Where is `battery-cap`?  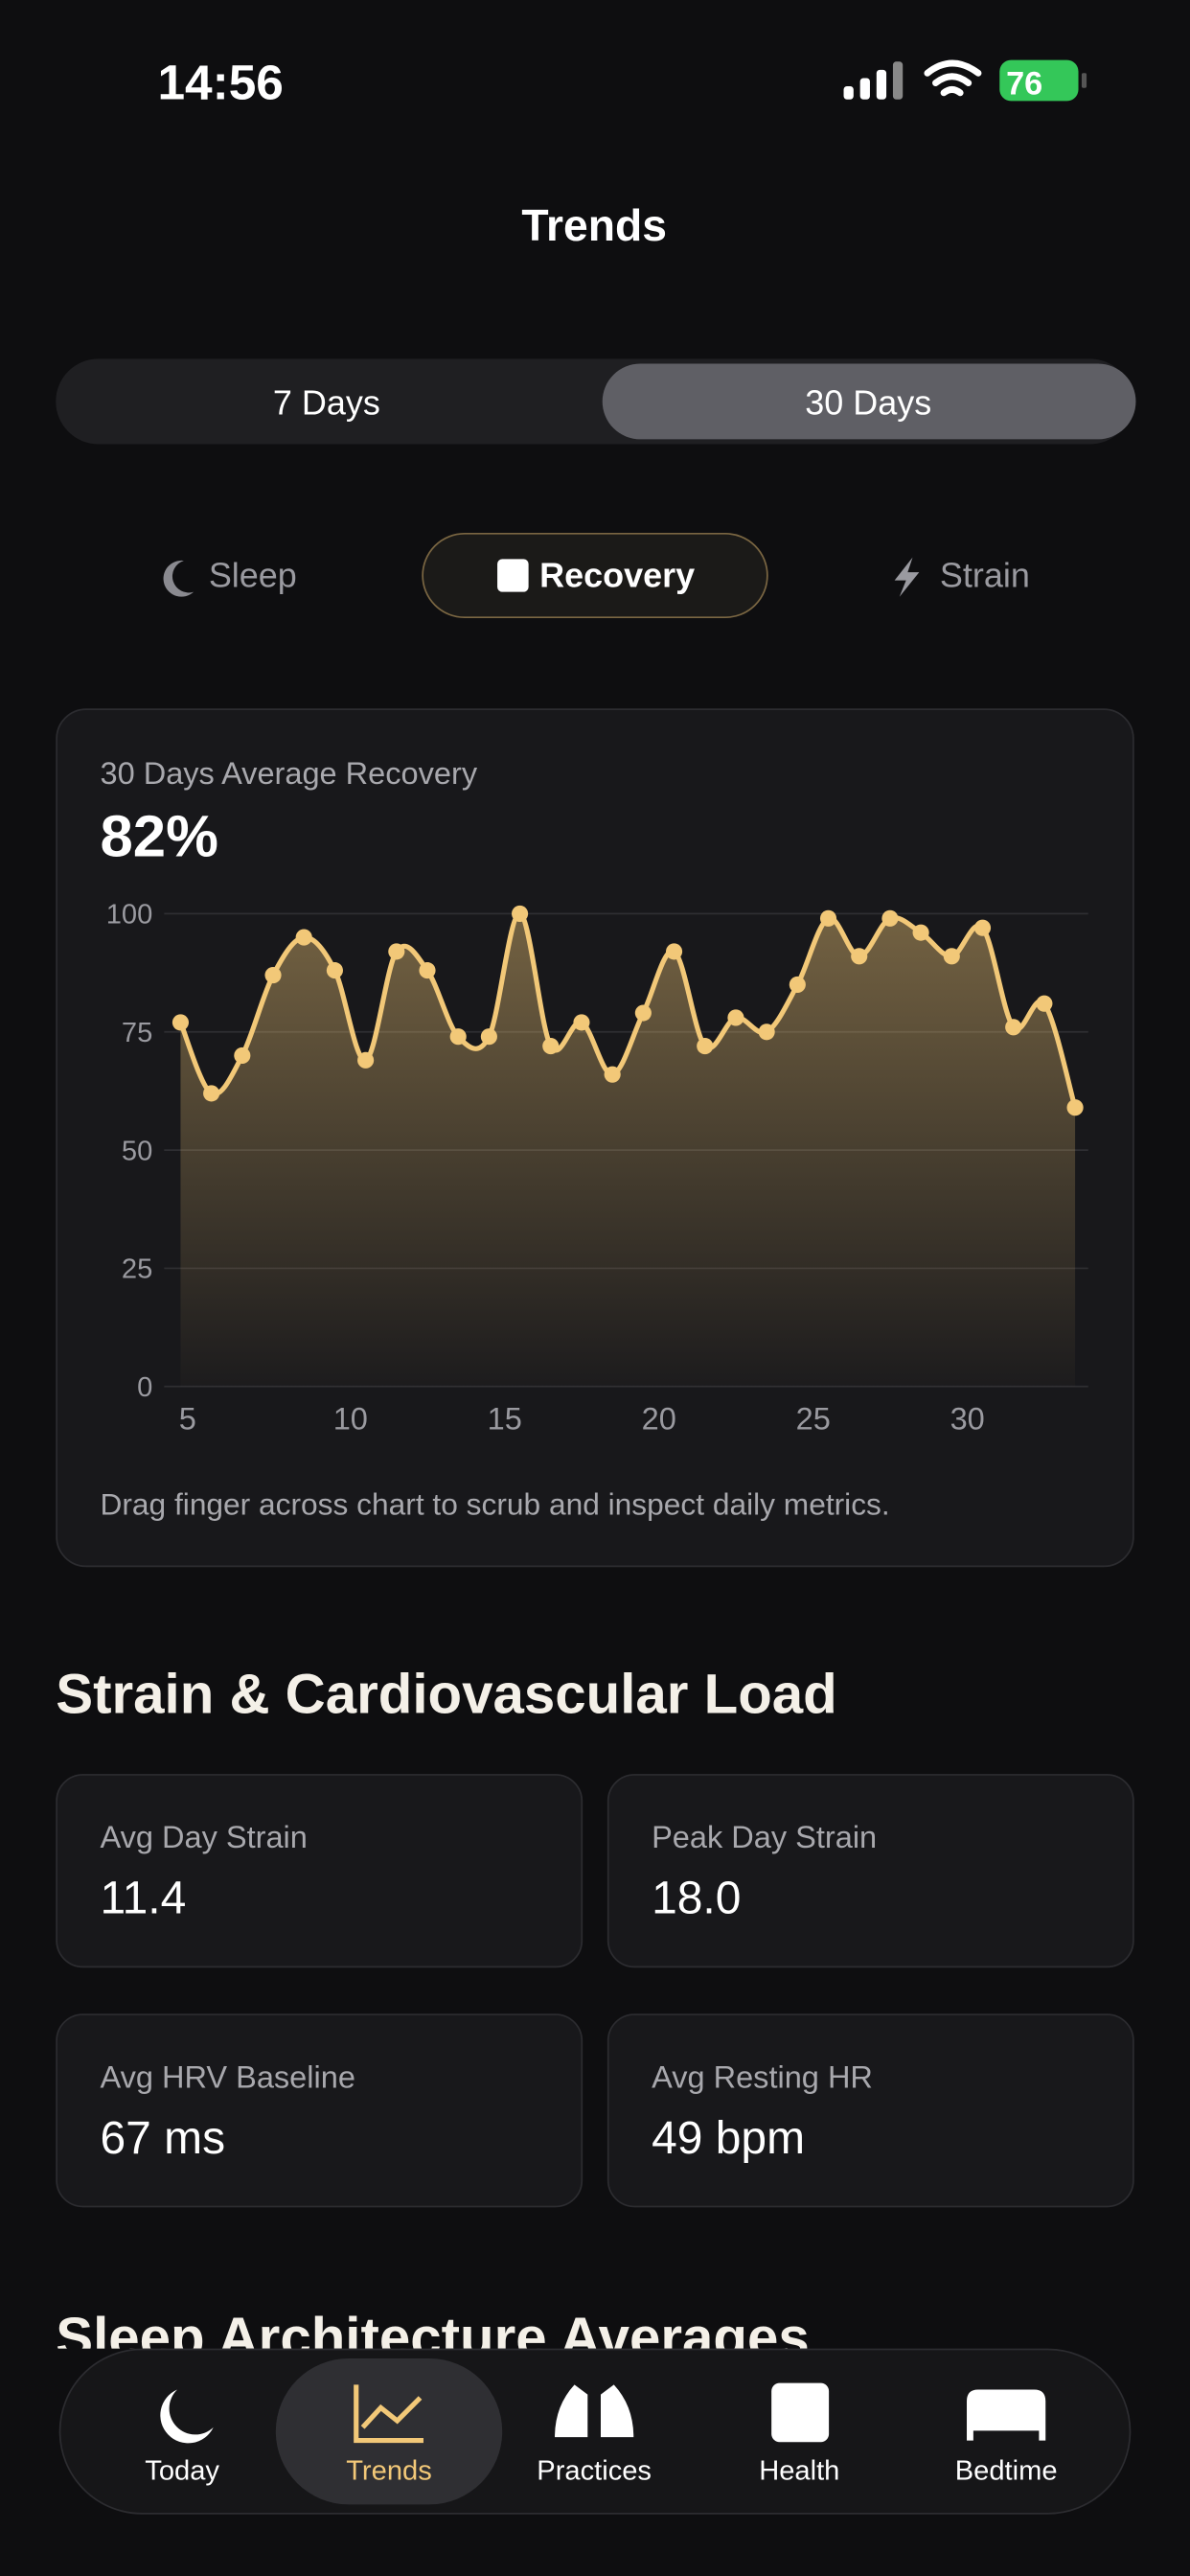 battery-cap is located at coordinates (1084, 80).